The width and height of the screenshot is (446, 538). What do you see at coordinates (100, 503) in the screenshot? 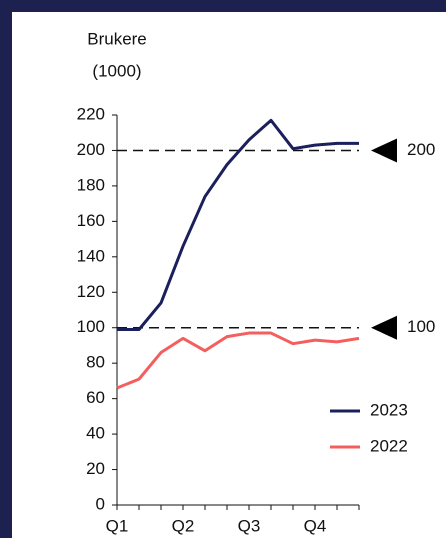
I see `y-tick-label: 0` at bounding box center [100, 503].